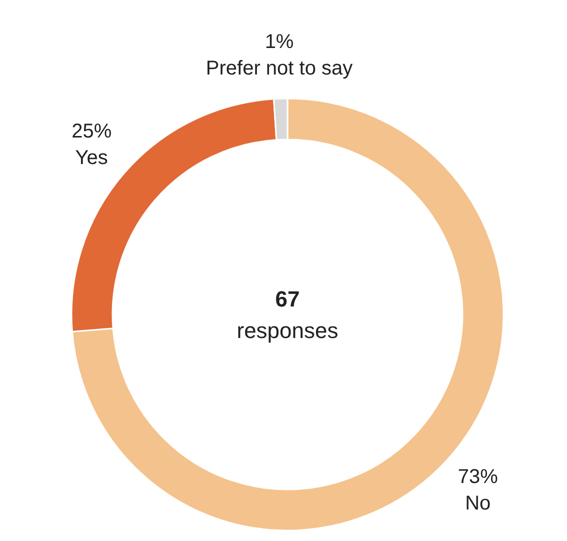 This screenshot has height=541, width=567. Describe the element at coordinates (92, 131) in the screenshot. I see `data-label: 25%` at that location.